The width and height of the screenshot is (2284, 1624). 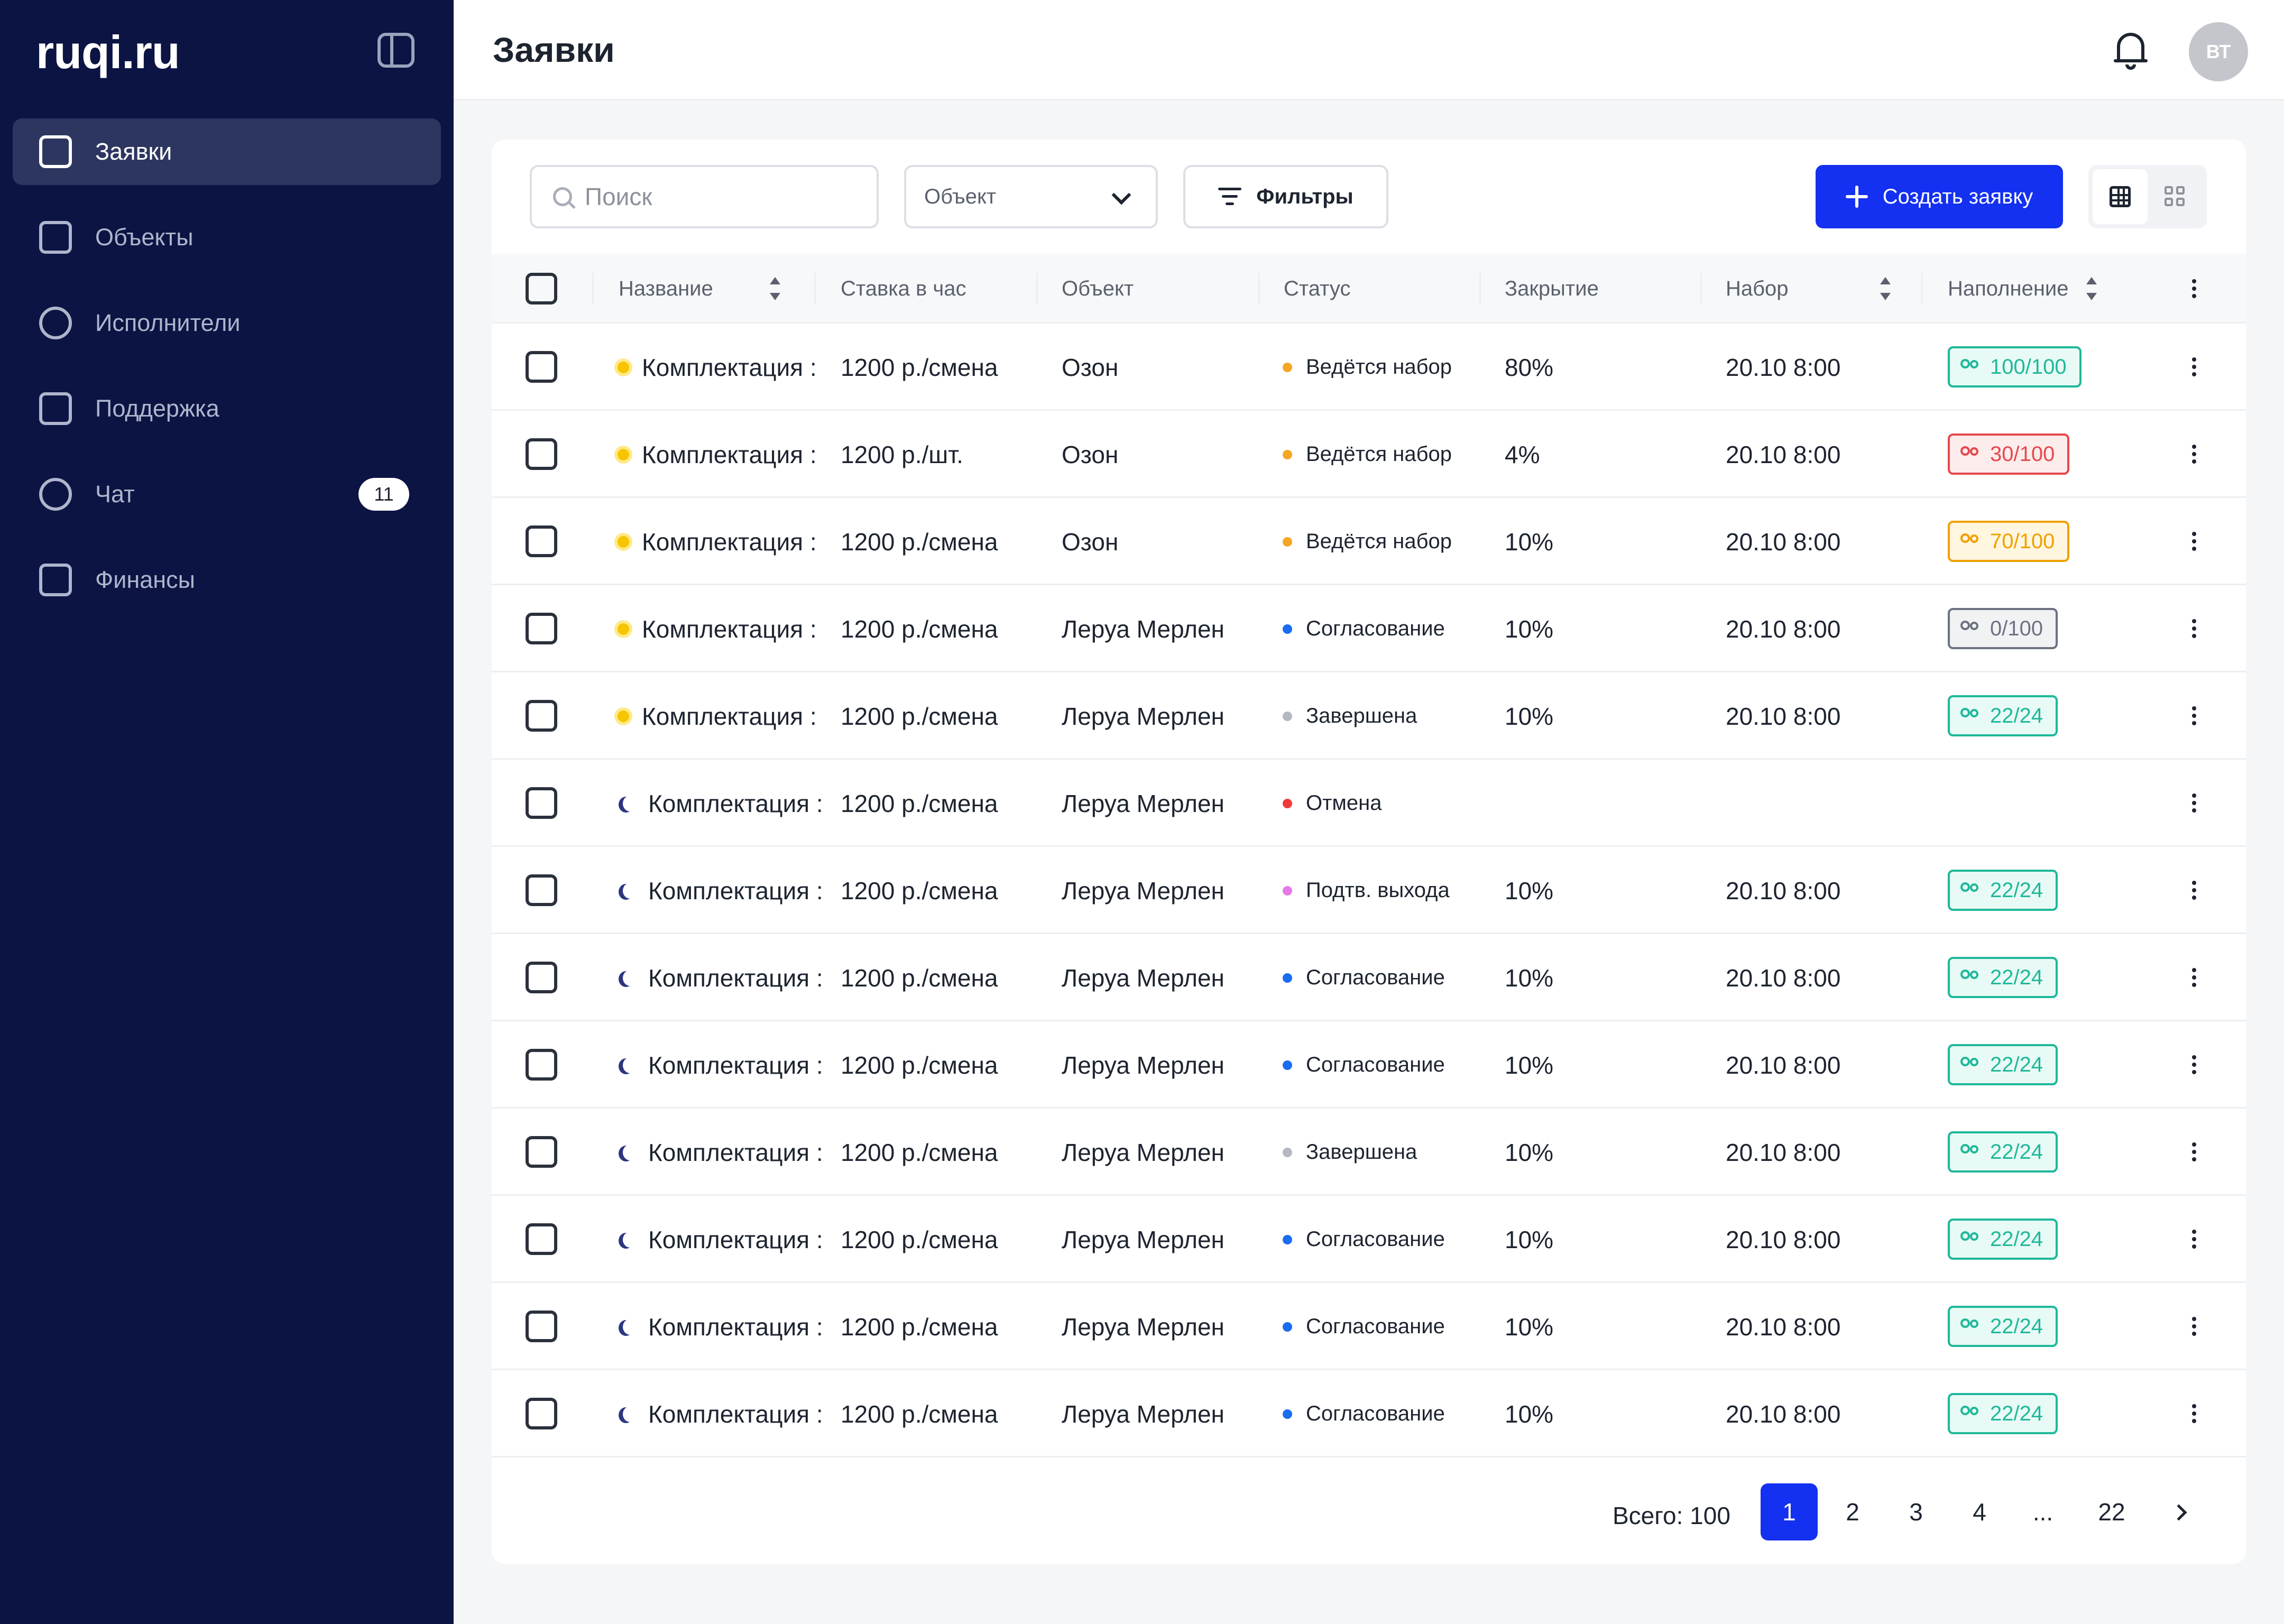 I want to click on object-select: Объект, so click(x=1031, y=196).